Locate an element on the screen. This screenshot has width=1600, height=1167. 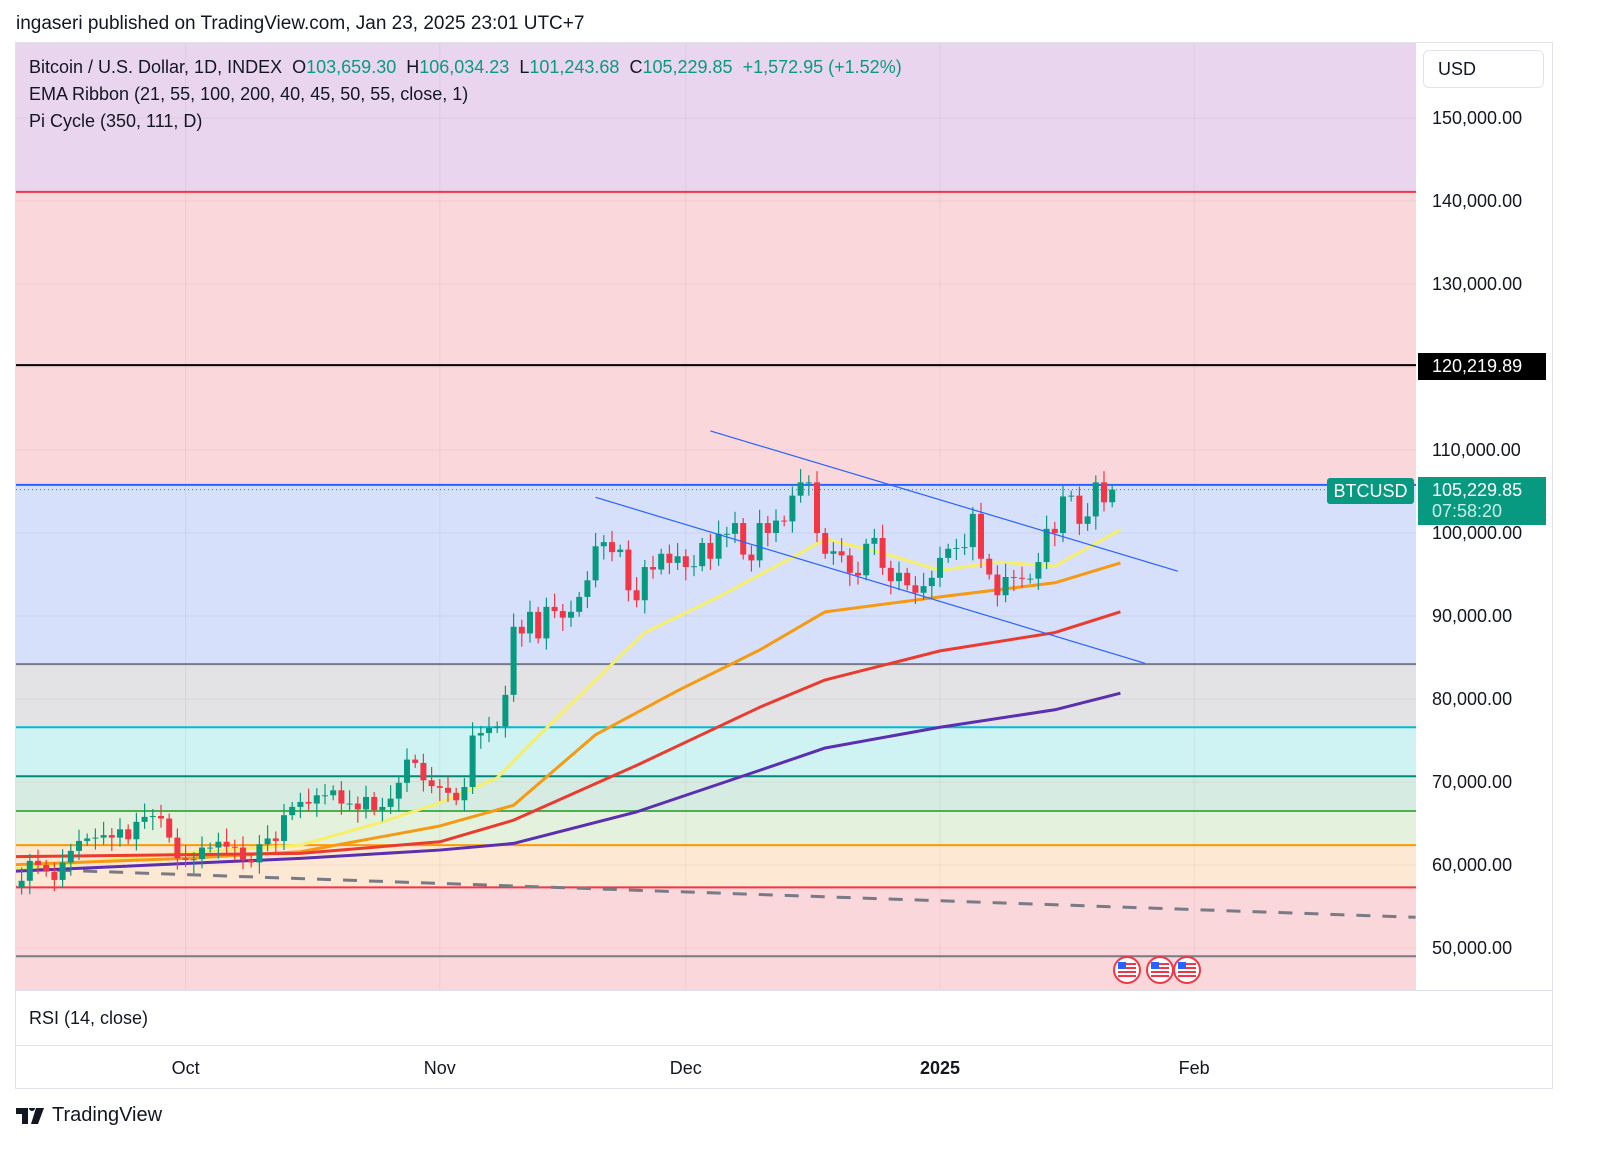
ema-100-line is located at coordinates (568, 734).